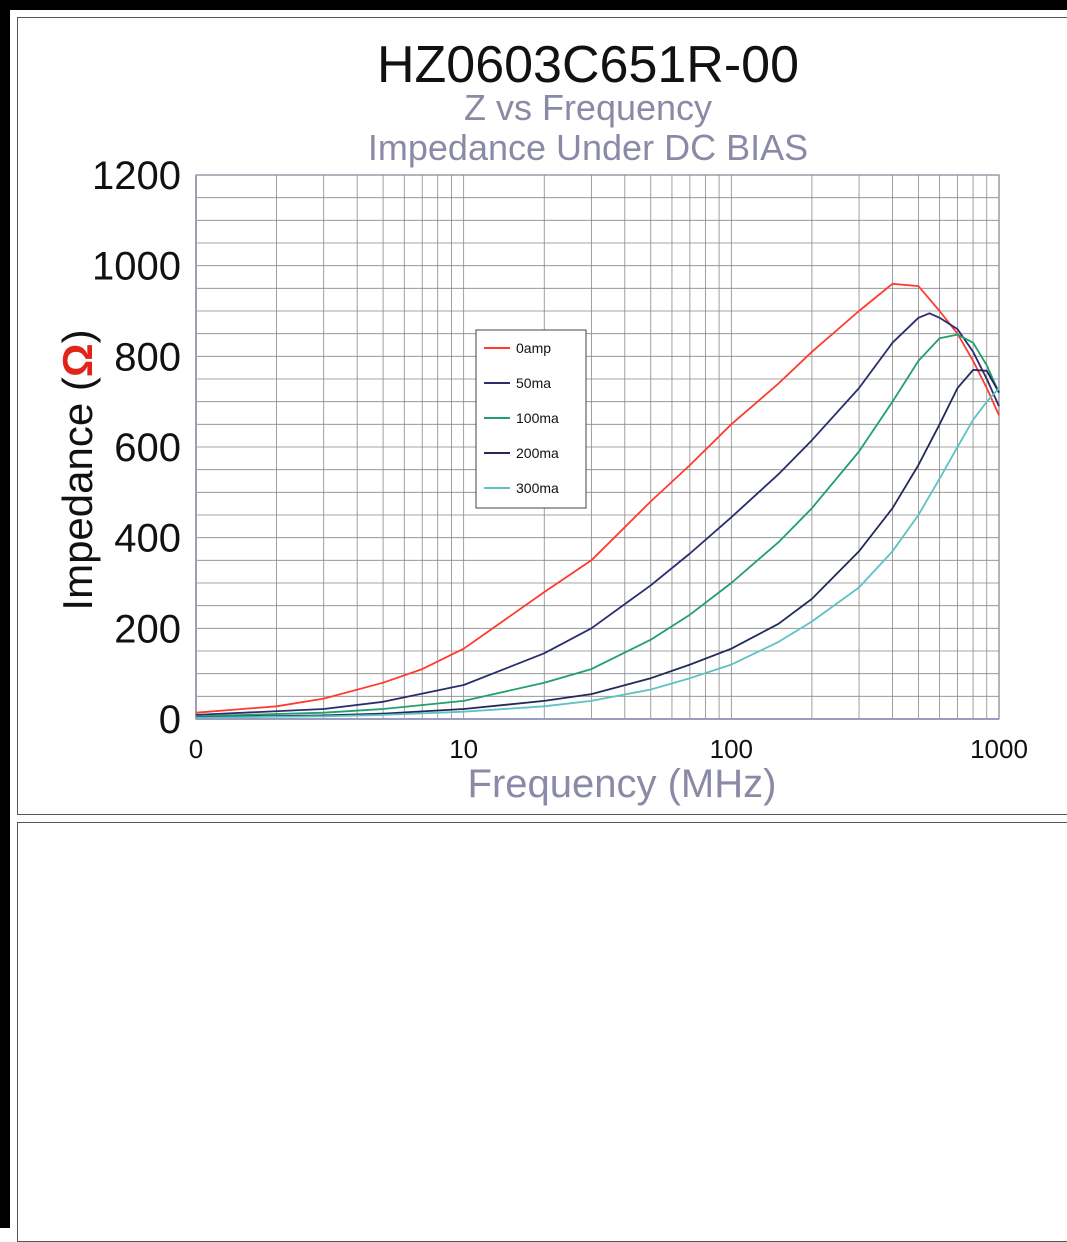  What do you see at coordinates (999, 749) in the screenshot?
I see `x-tick-label: 1000` at bounding box center [999, 749].